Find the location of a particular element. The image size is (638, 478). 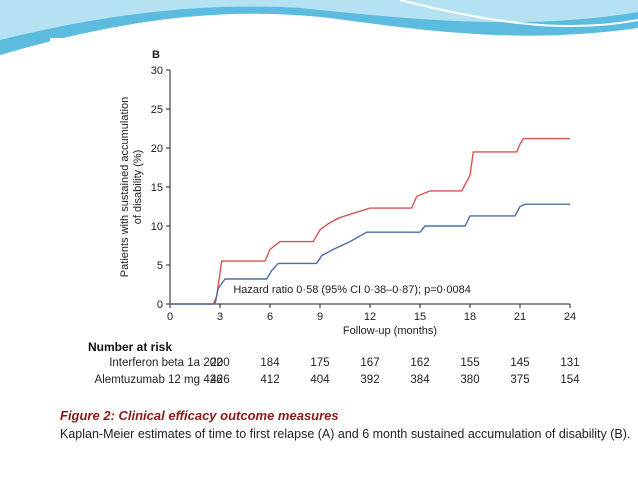

series-line-alemtuzumab is located at coordinates (370, 254).